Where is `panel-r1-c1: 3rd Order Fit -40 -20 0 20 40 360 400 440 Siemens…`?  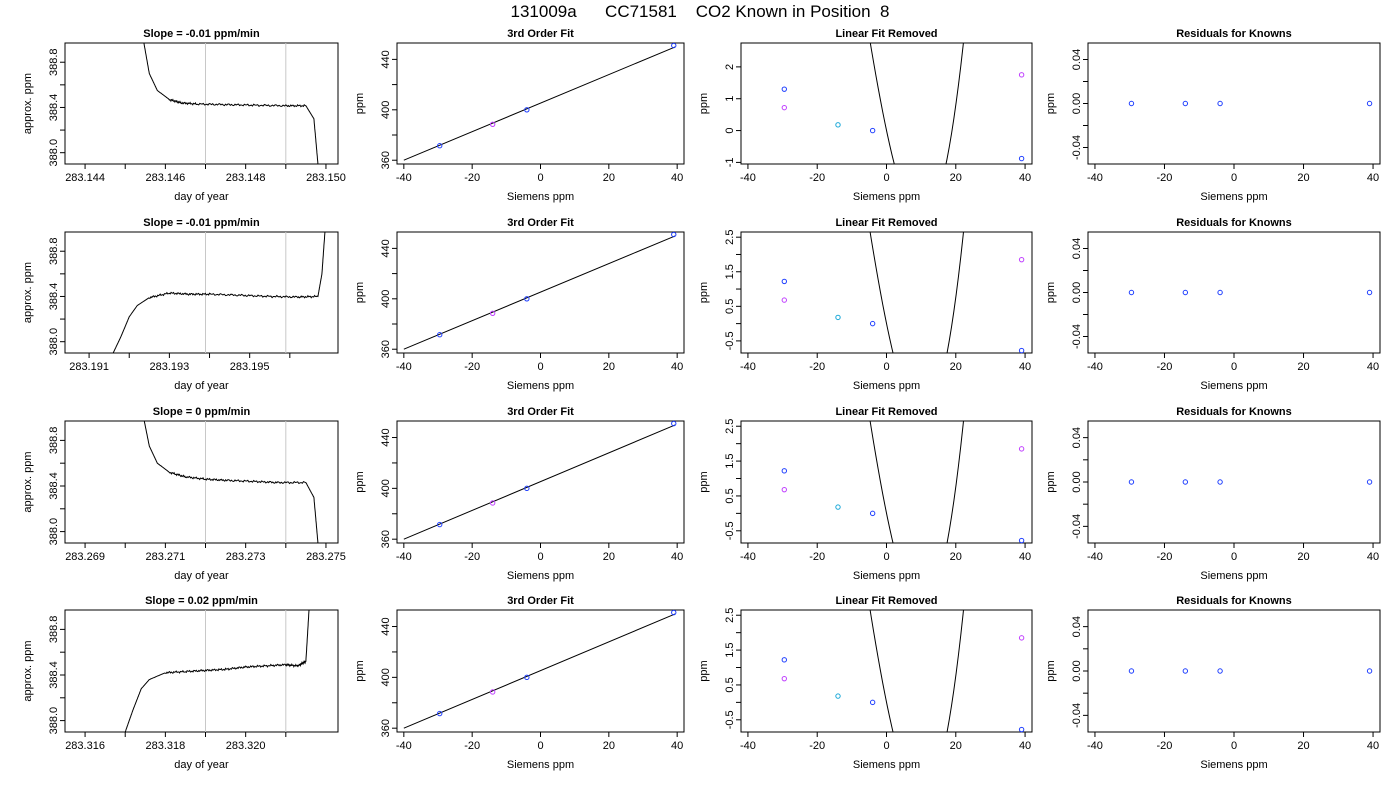
panel-r1-c1: 3rd Order Fit -40 -20 0 20 40 360 400 440 Siemens… is located at coordinates (519, 304).